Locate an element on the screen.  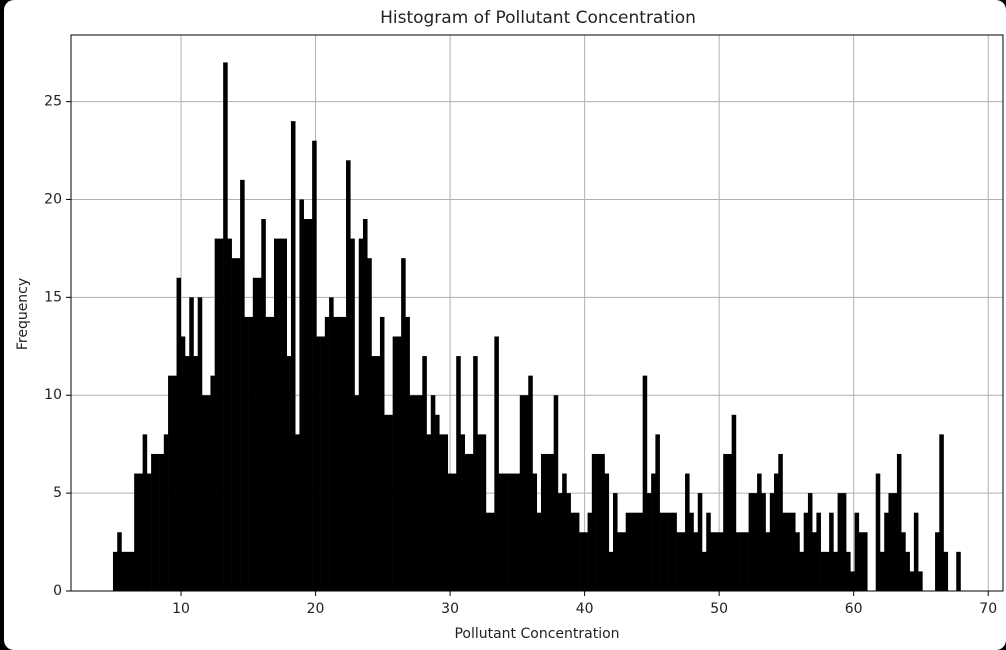
x-tick-label: 40 is located at coordinates (585, 609).